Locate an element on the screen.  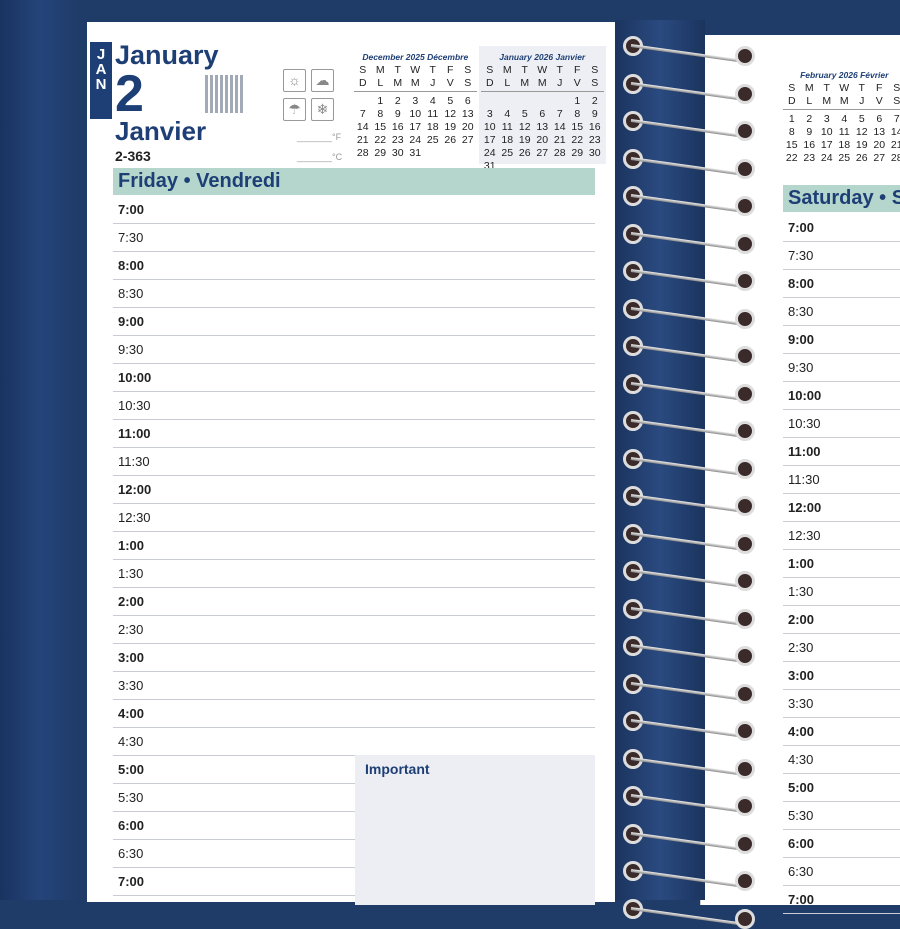
calendar-day: 28 is located at coordinates (559, 153).